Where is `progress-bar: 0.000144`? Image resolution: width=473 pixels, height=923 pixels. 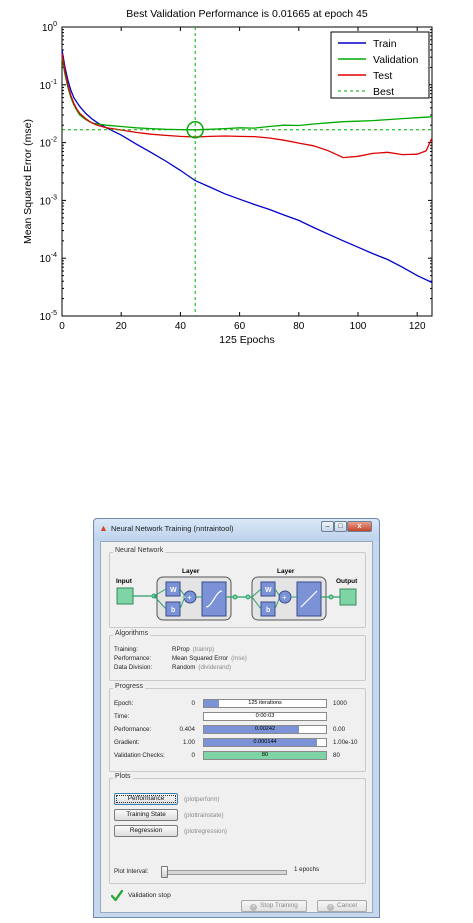 progress-bar: 0.000144 is located at coordinates (265, 742).